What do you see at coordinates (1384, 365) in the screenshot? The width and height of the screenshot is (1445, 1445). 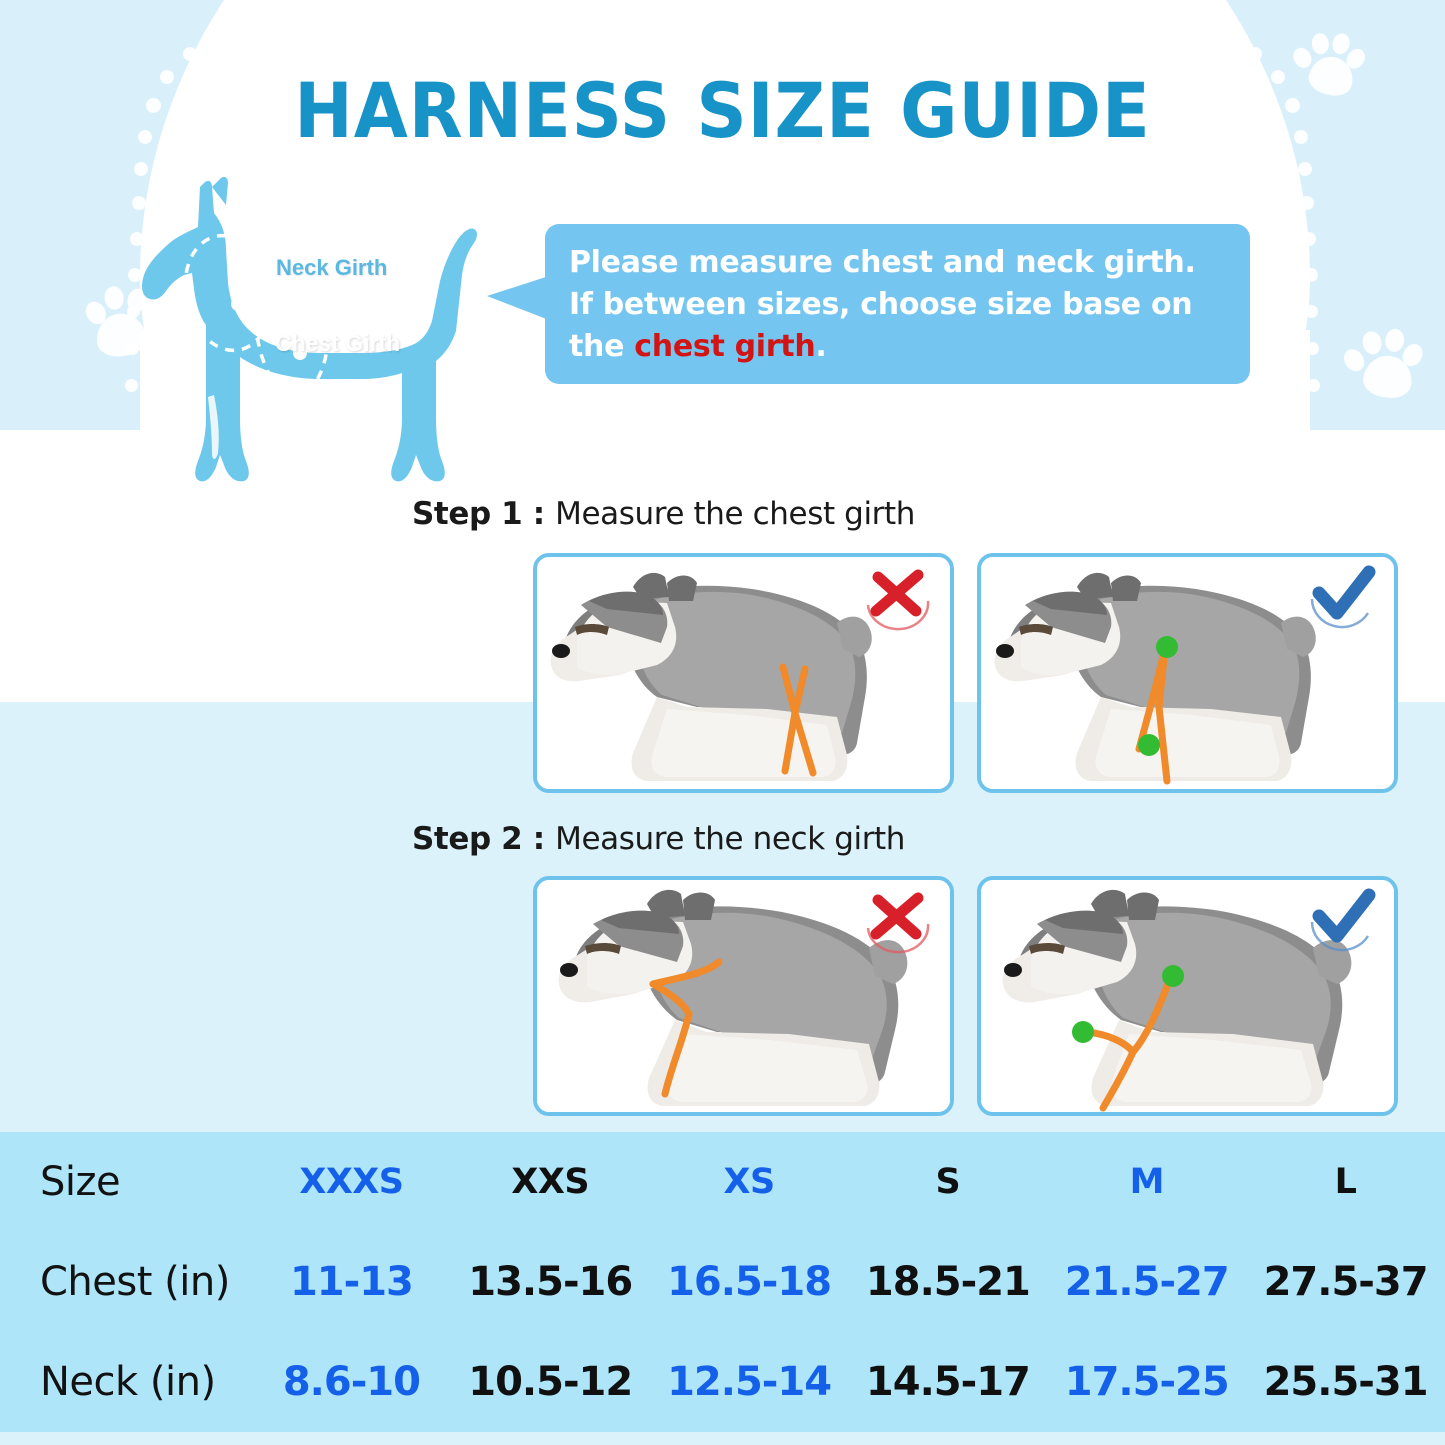 I see `paw-print-icon` at bounding box center [1384, 365].